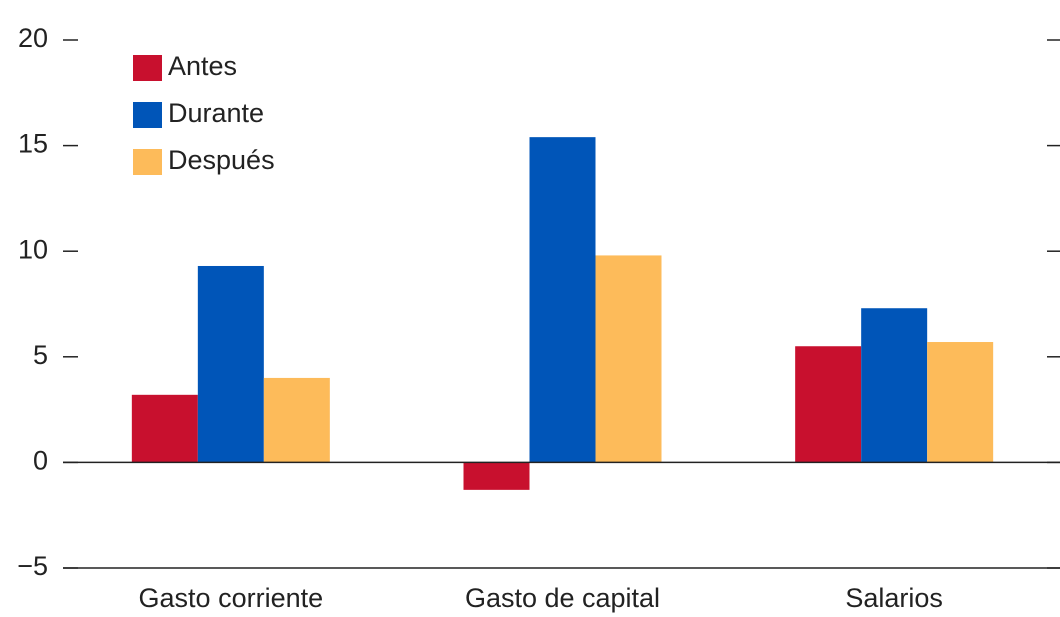 The width and height of the screenshot is (1060, 617). What do you see at coordinates (562, 598) in the screenshot?
I see `x-tick-label: Gasto de capital` at bounding box center [562, 598].